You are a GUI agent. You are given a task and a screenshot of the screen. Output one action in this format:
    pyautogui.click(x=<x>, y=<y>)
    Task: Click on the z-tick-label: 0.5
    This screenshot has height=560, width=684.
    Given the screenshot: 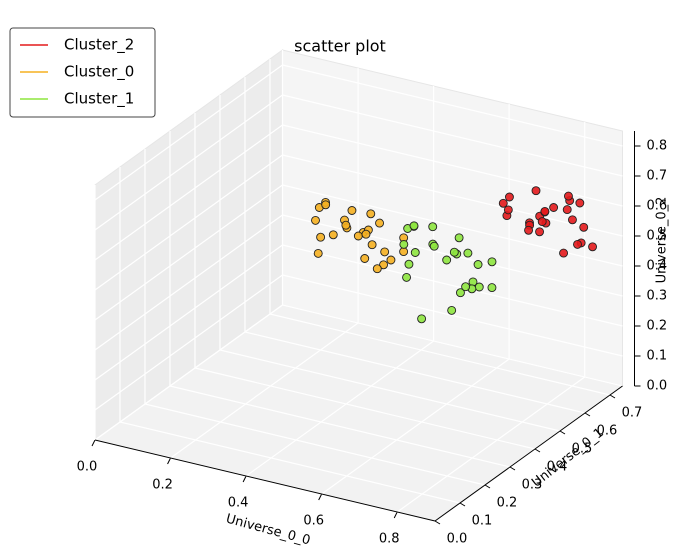 What is the action you would take?
    pyautogui.click(x=657, y=236)
    